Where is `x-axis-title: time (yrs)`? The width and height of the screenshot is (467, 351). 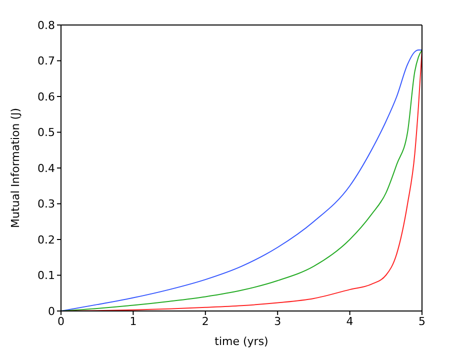
x-axis-title: time (yrs) is located at coordinates (241, 341).